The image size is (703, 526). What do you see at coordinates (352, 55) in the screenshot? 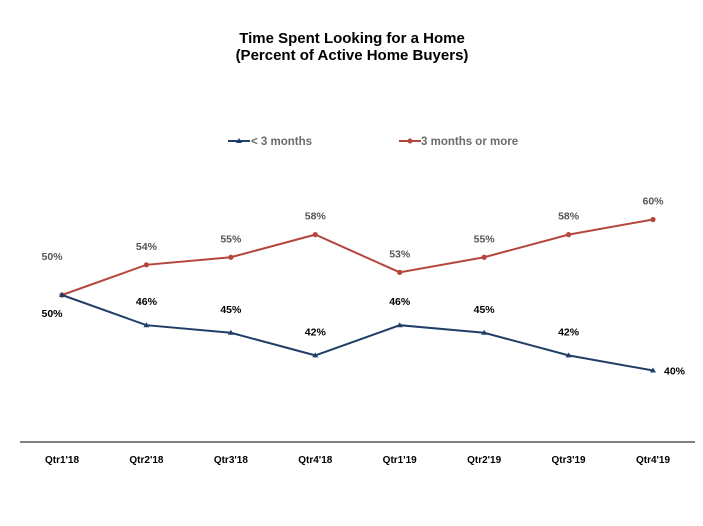
I see `chart-subtitle: (Percent of Active Home Buyers)` at bounding box center [352, 55].